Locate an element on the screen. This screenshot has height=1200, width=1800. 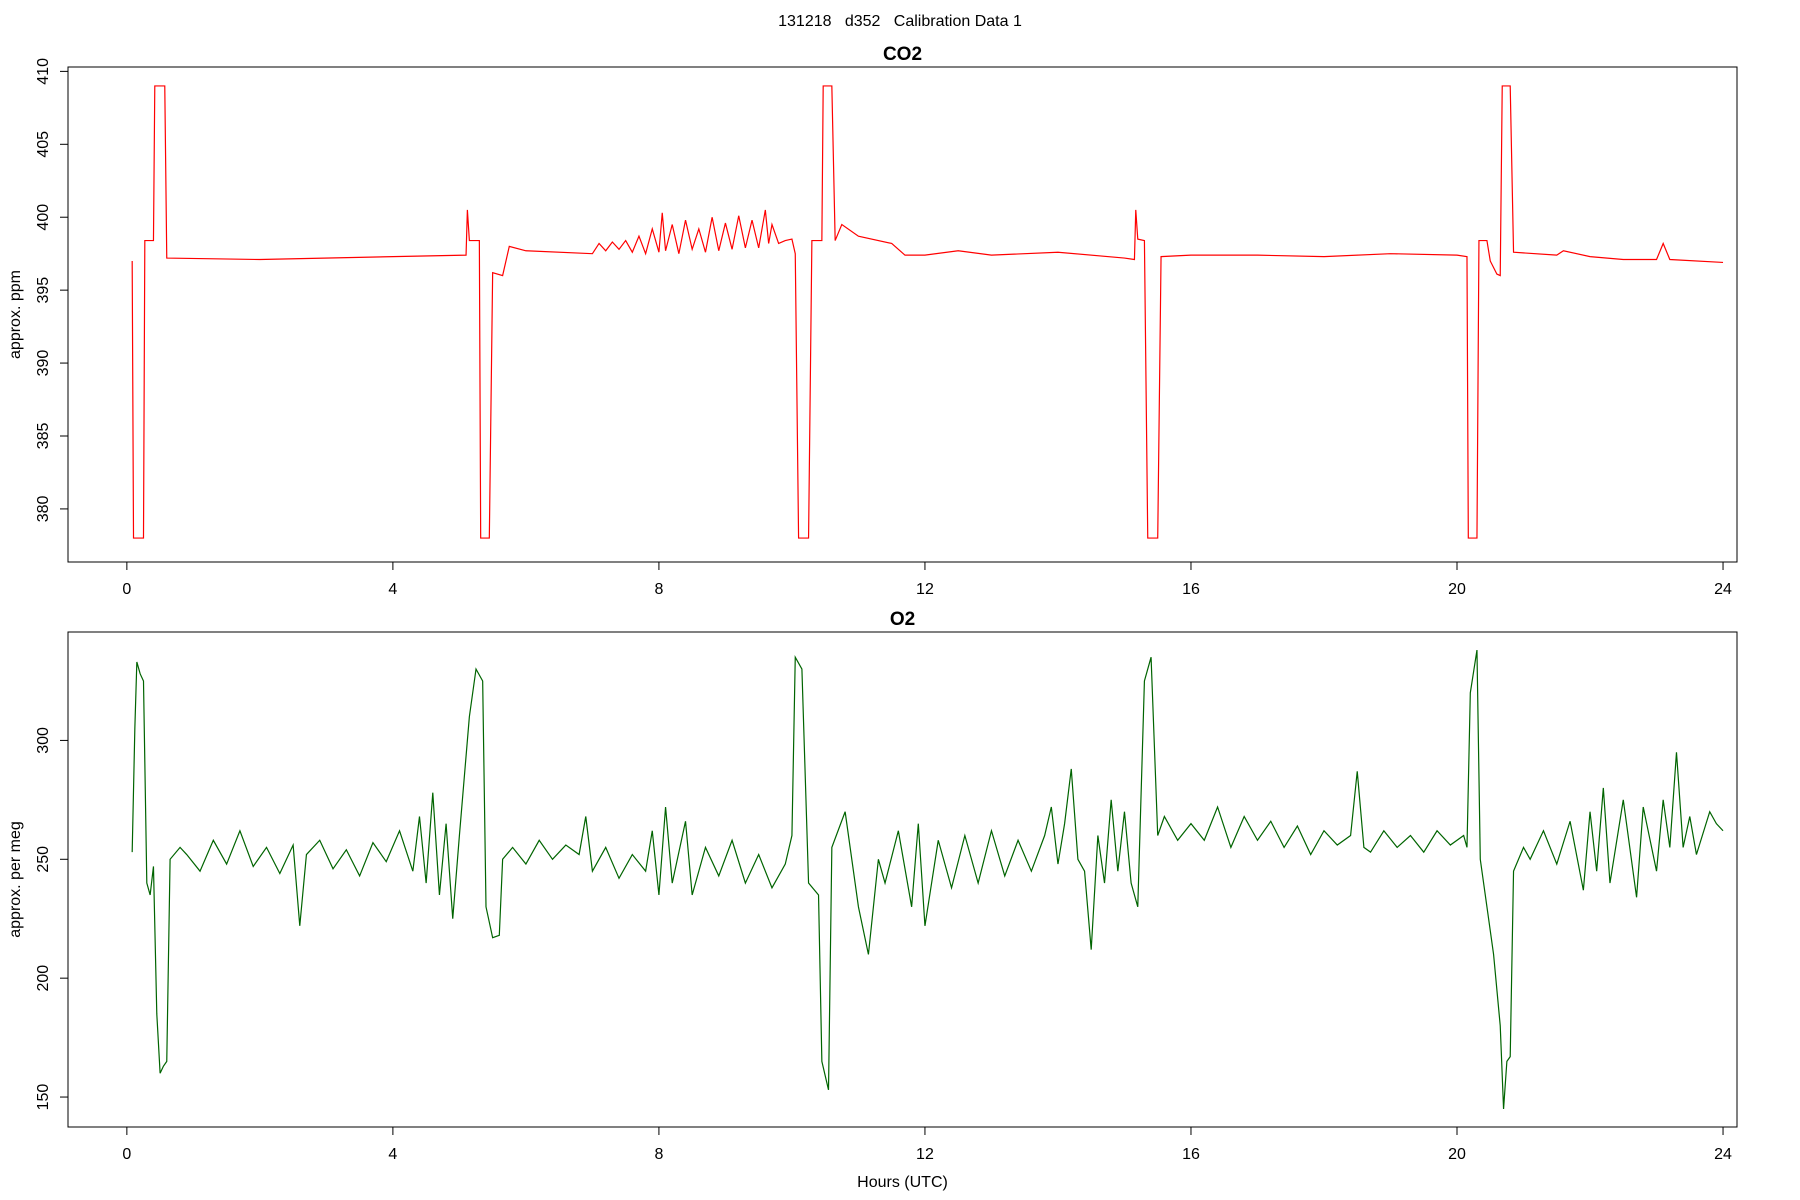
y-axis-label: approx. per meg is located at coordinates (15, 879).